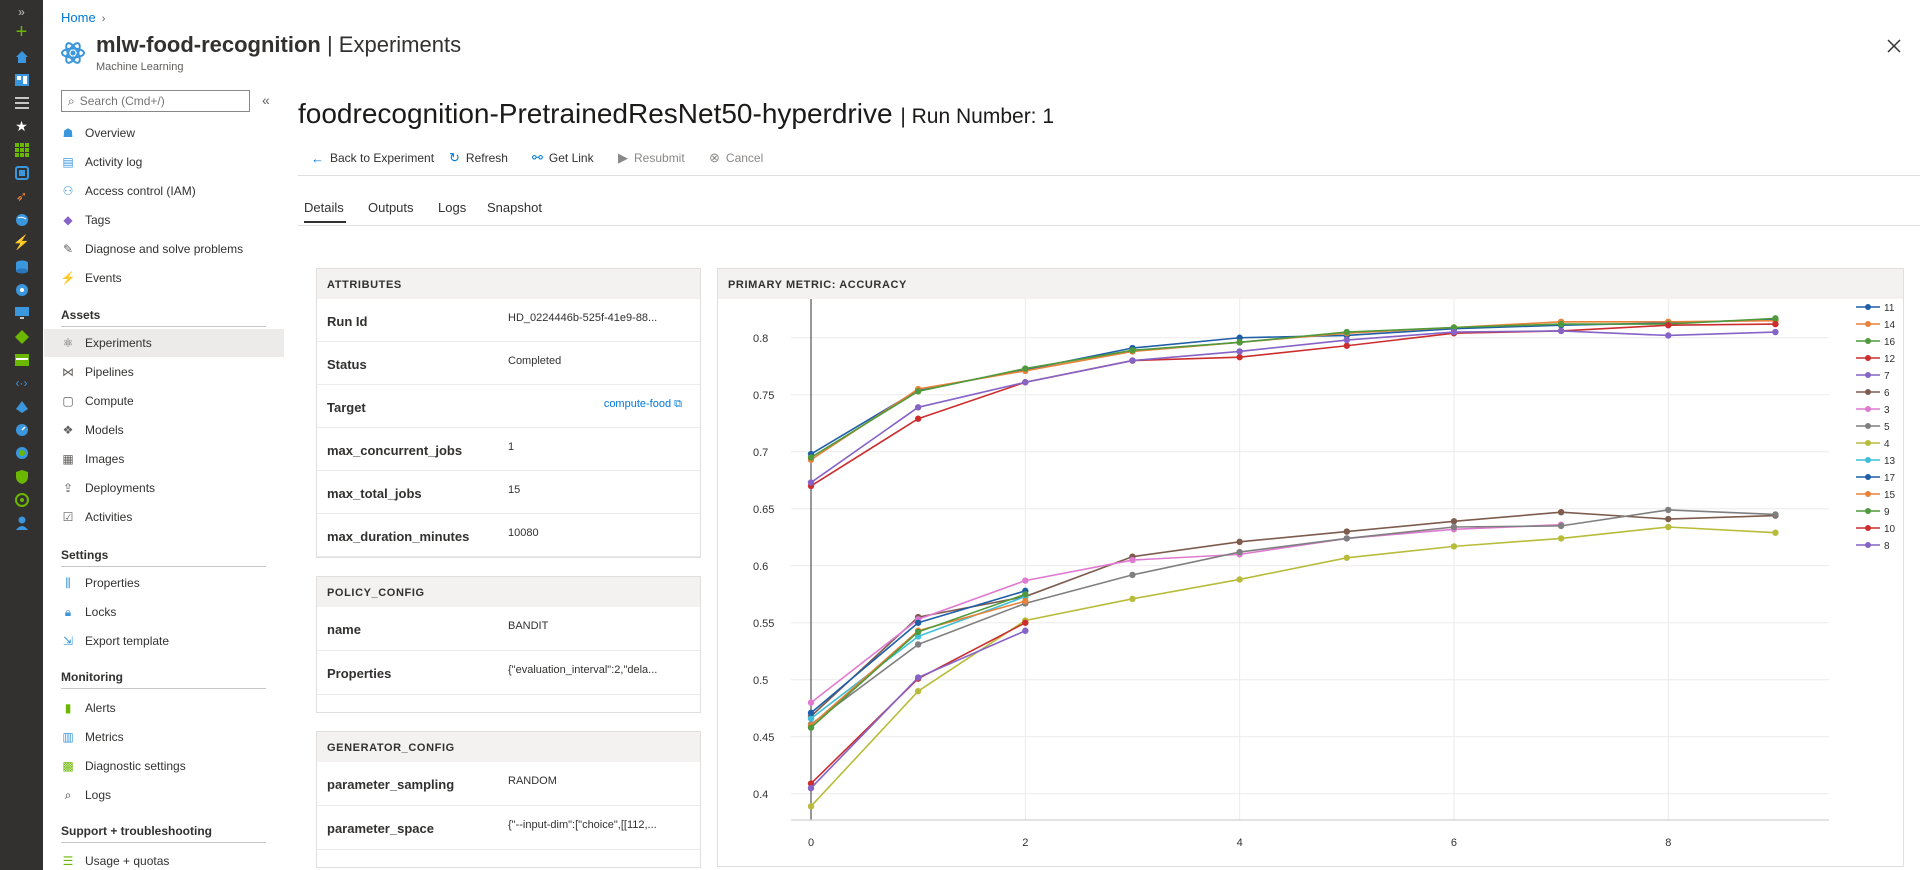 The image size is (1920, 870). Describe the element at coordinates (21, 452) in the screenshot. I see `advisor-icon` at that location.